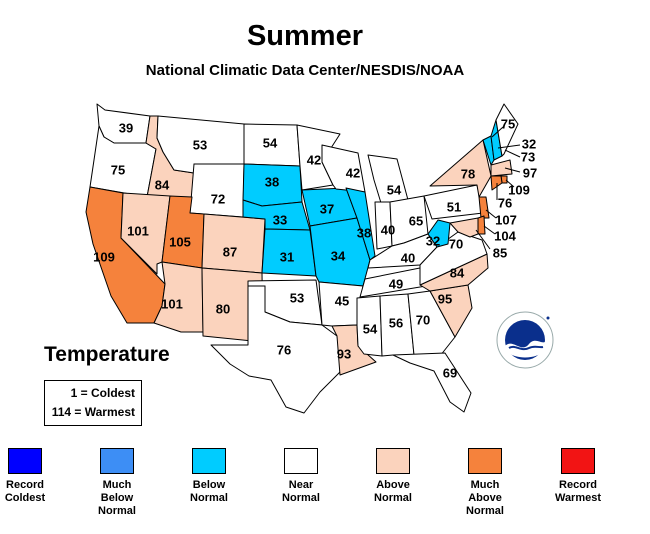  Describe the element at coordinates (93, 403) in the screenshot. I see `rank-key-box: 1 = Coldest 114 = Warmest` at that location.